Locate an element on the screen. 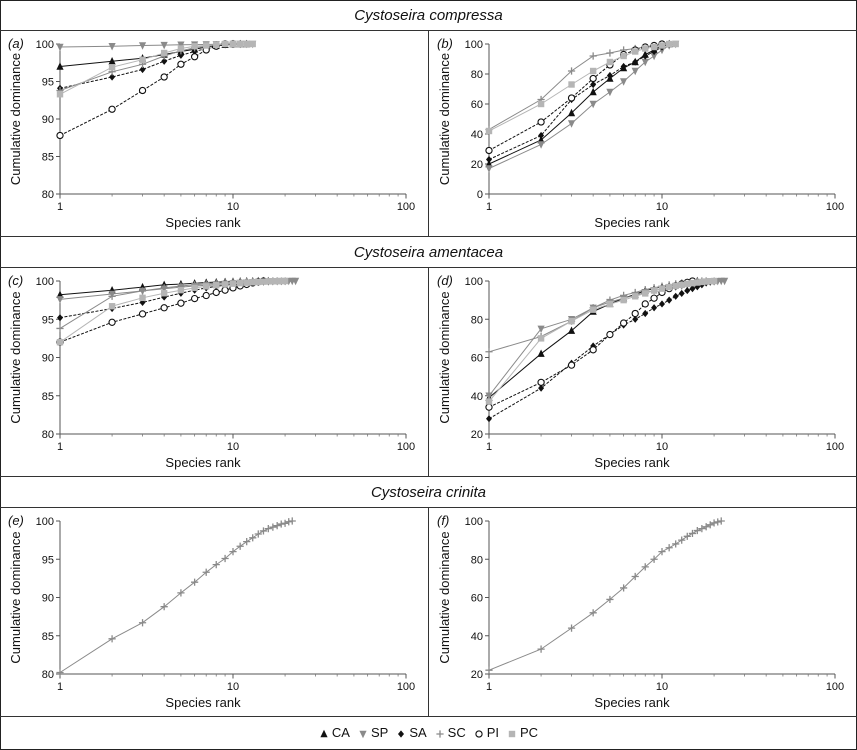 The image size is (857, 750). series-sp is located at coordinates (607, 338).